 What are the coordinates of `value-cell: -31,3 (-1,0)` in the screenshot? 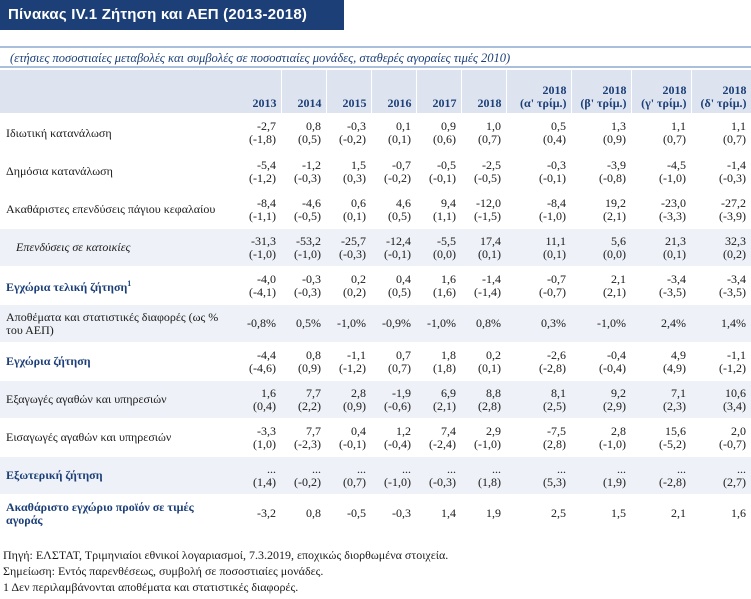 It's located at (258, 247).